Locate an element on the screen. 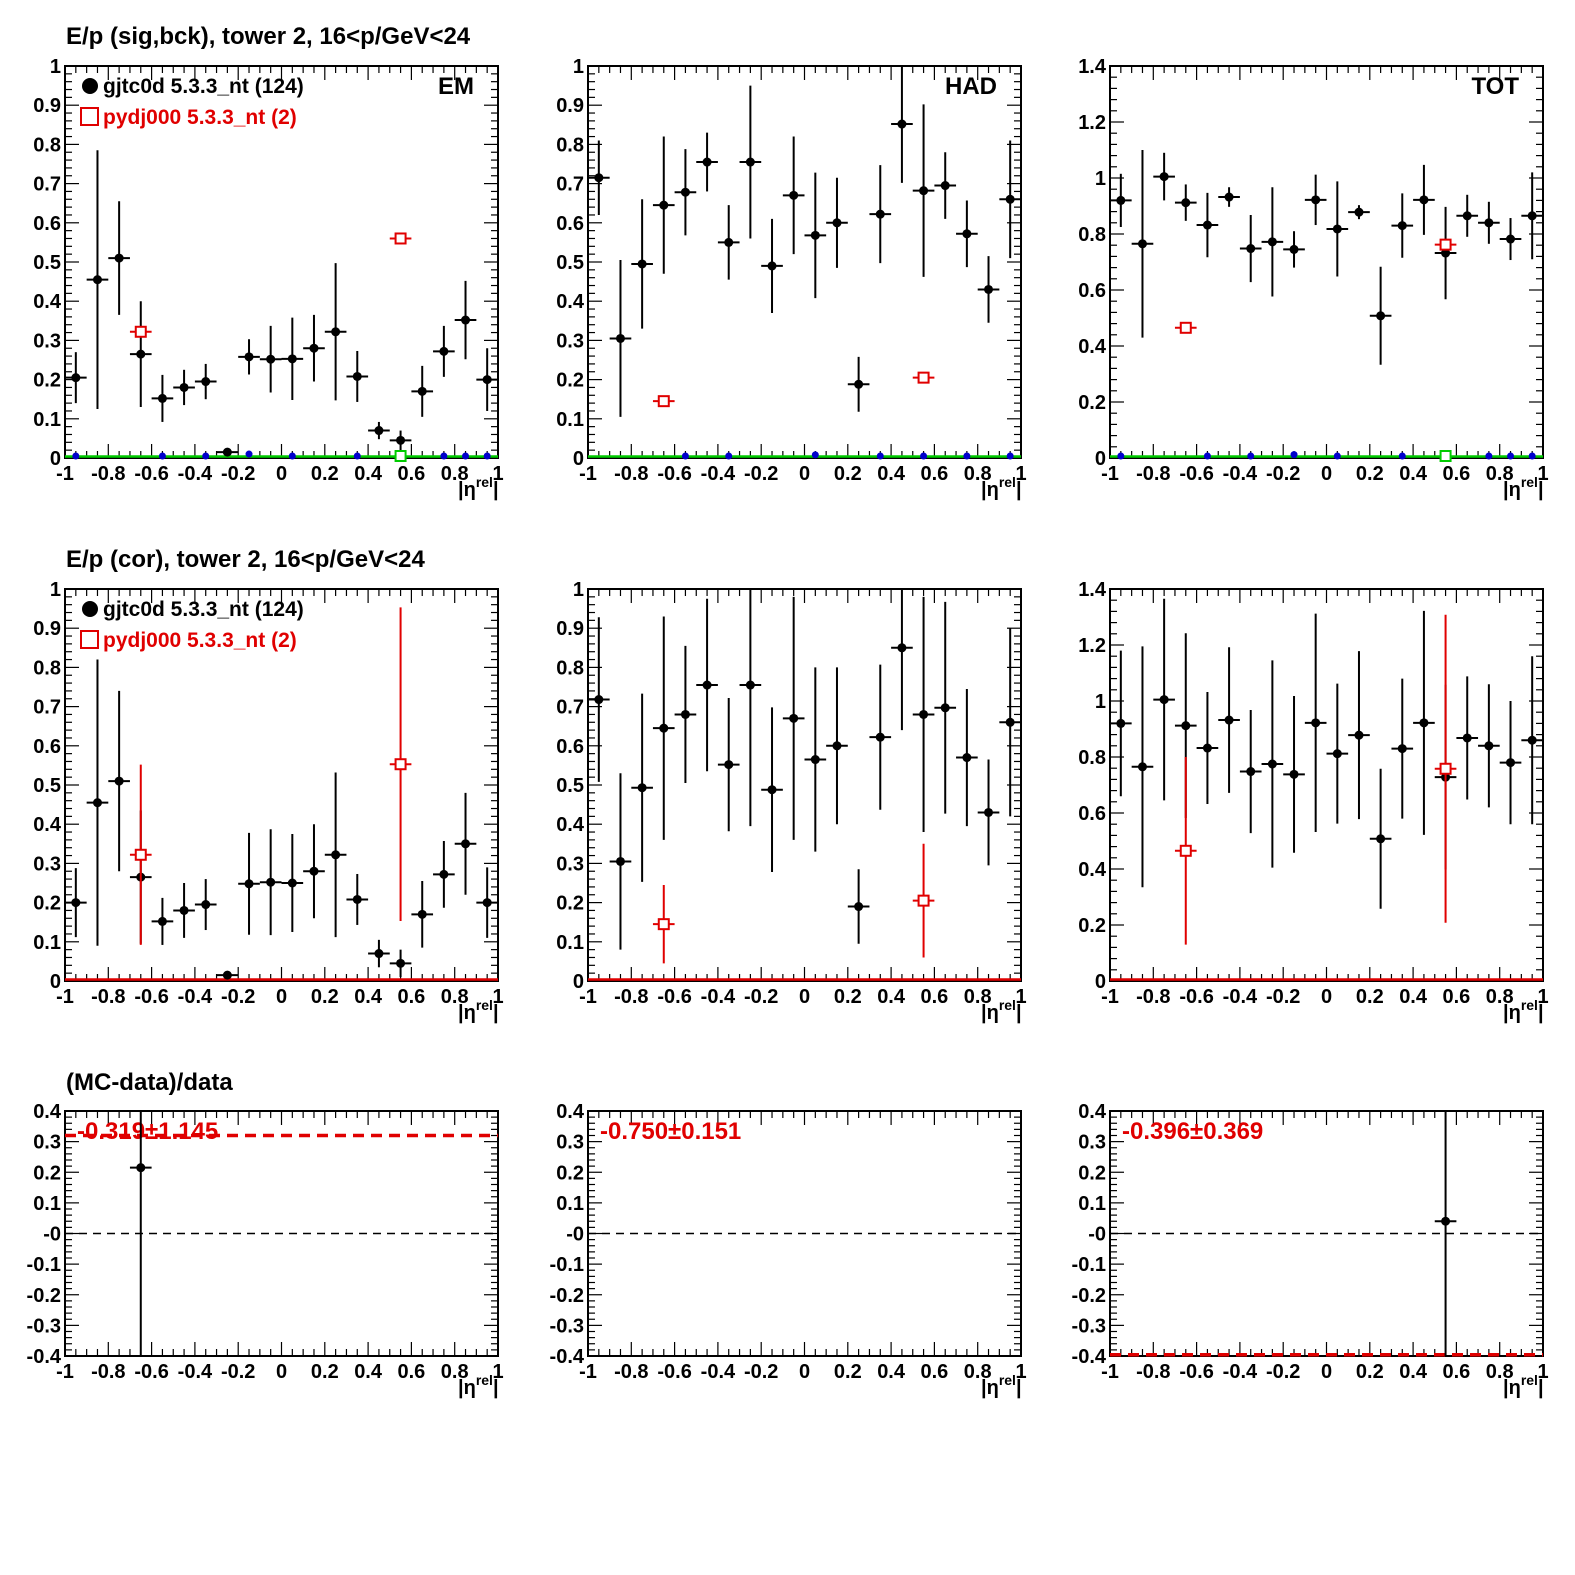 The height and width of the screenshot is (1575, 1575). row-title-0: E/p (sig,bck), tower 2, 16<p/GeV<24 is located at coordinates (268, 36).